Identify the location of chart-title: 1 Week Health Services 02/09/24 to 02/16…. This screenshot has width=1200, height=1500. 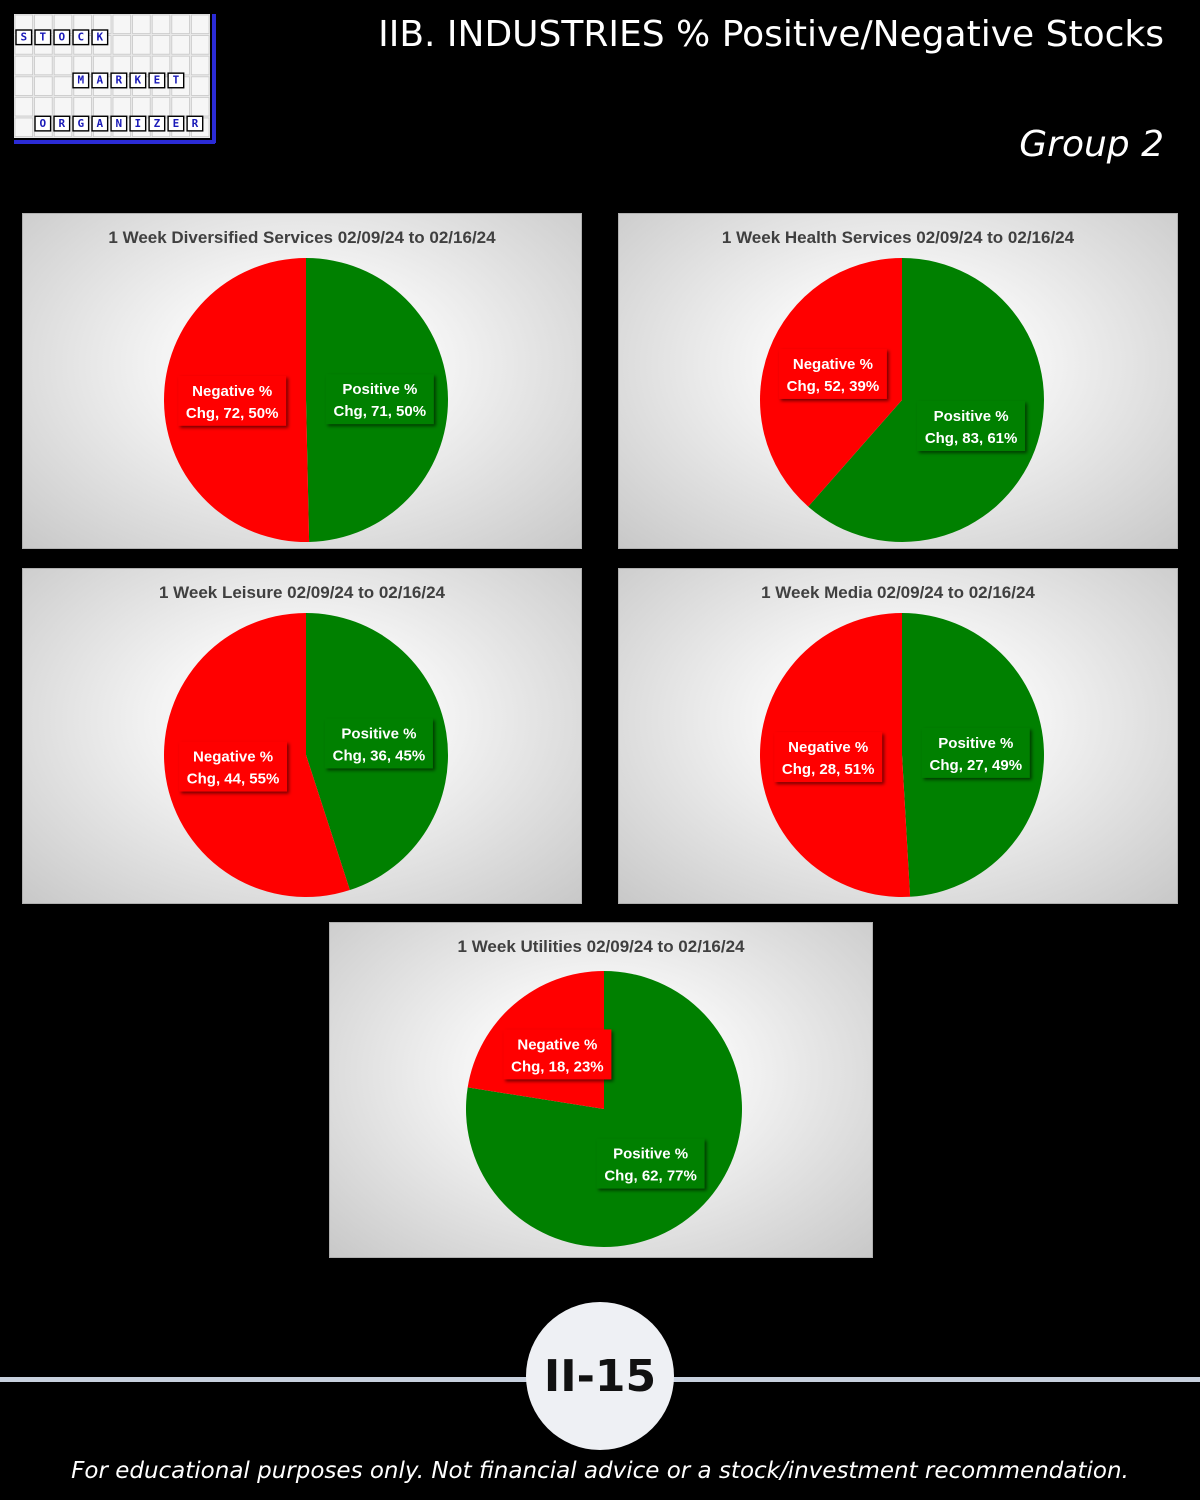
(898, 237).